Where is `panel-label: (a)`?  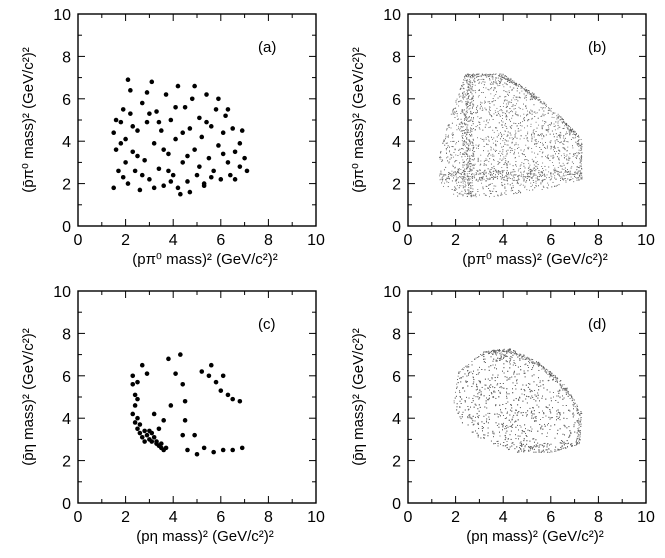
panel-label: (a) is located at coordinates (267, 47).